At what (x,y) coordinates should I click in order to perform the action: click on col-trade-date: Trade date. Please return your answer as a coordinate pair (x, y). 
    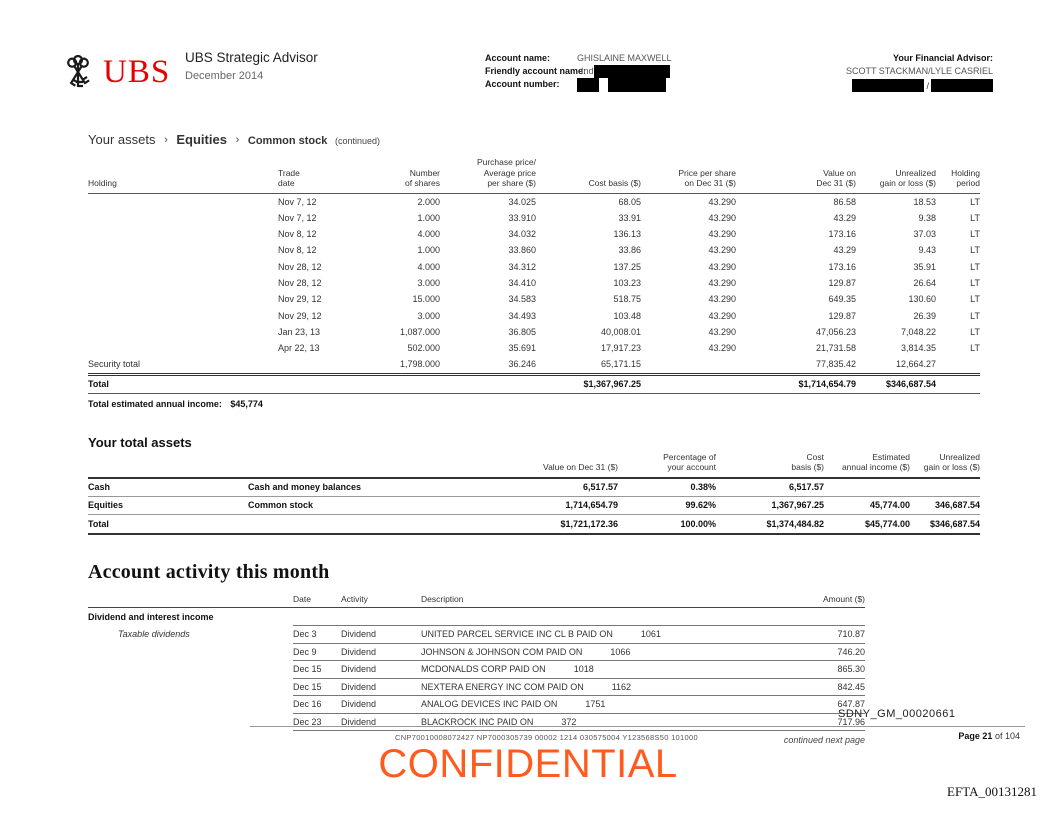
    Looking at the image, I should click on (328, 175).